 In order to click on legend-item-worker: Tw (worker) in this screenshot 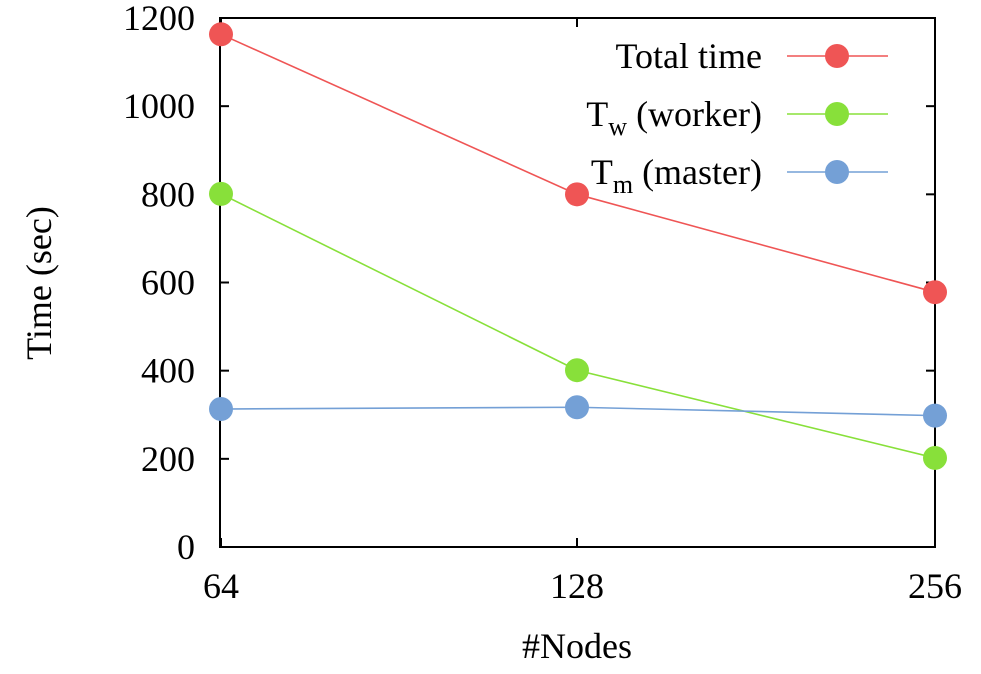, I will do `click(737, 117)`.